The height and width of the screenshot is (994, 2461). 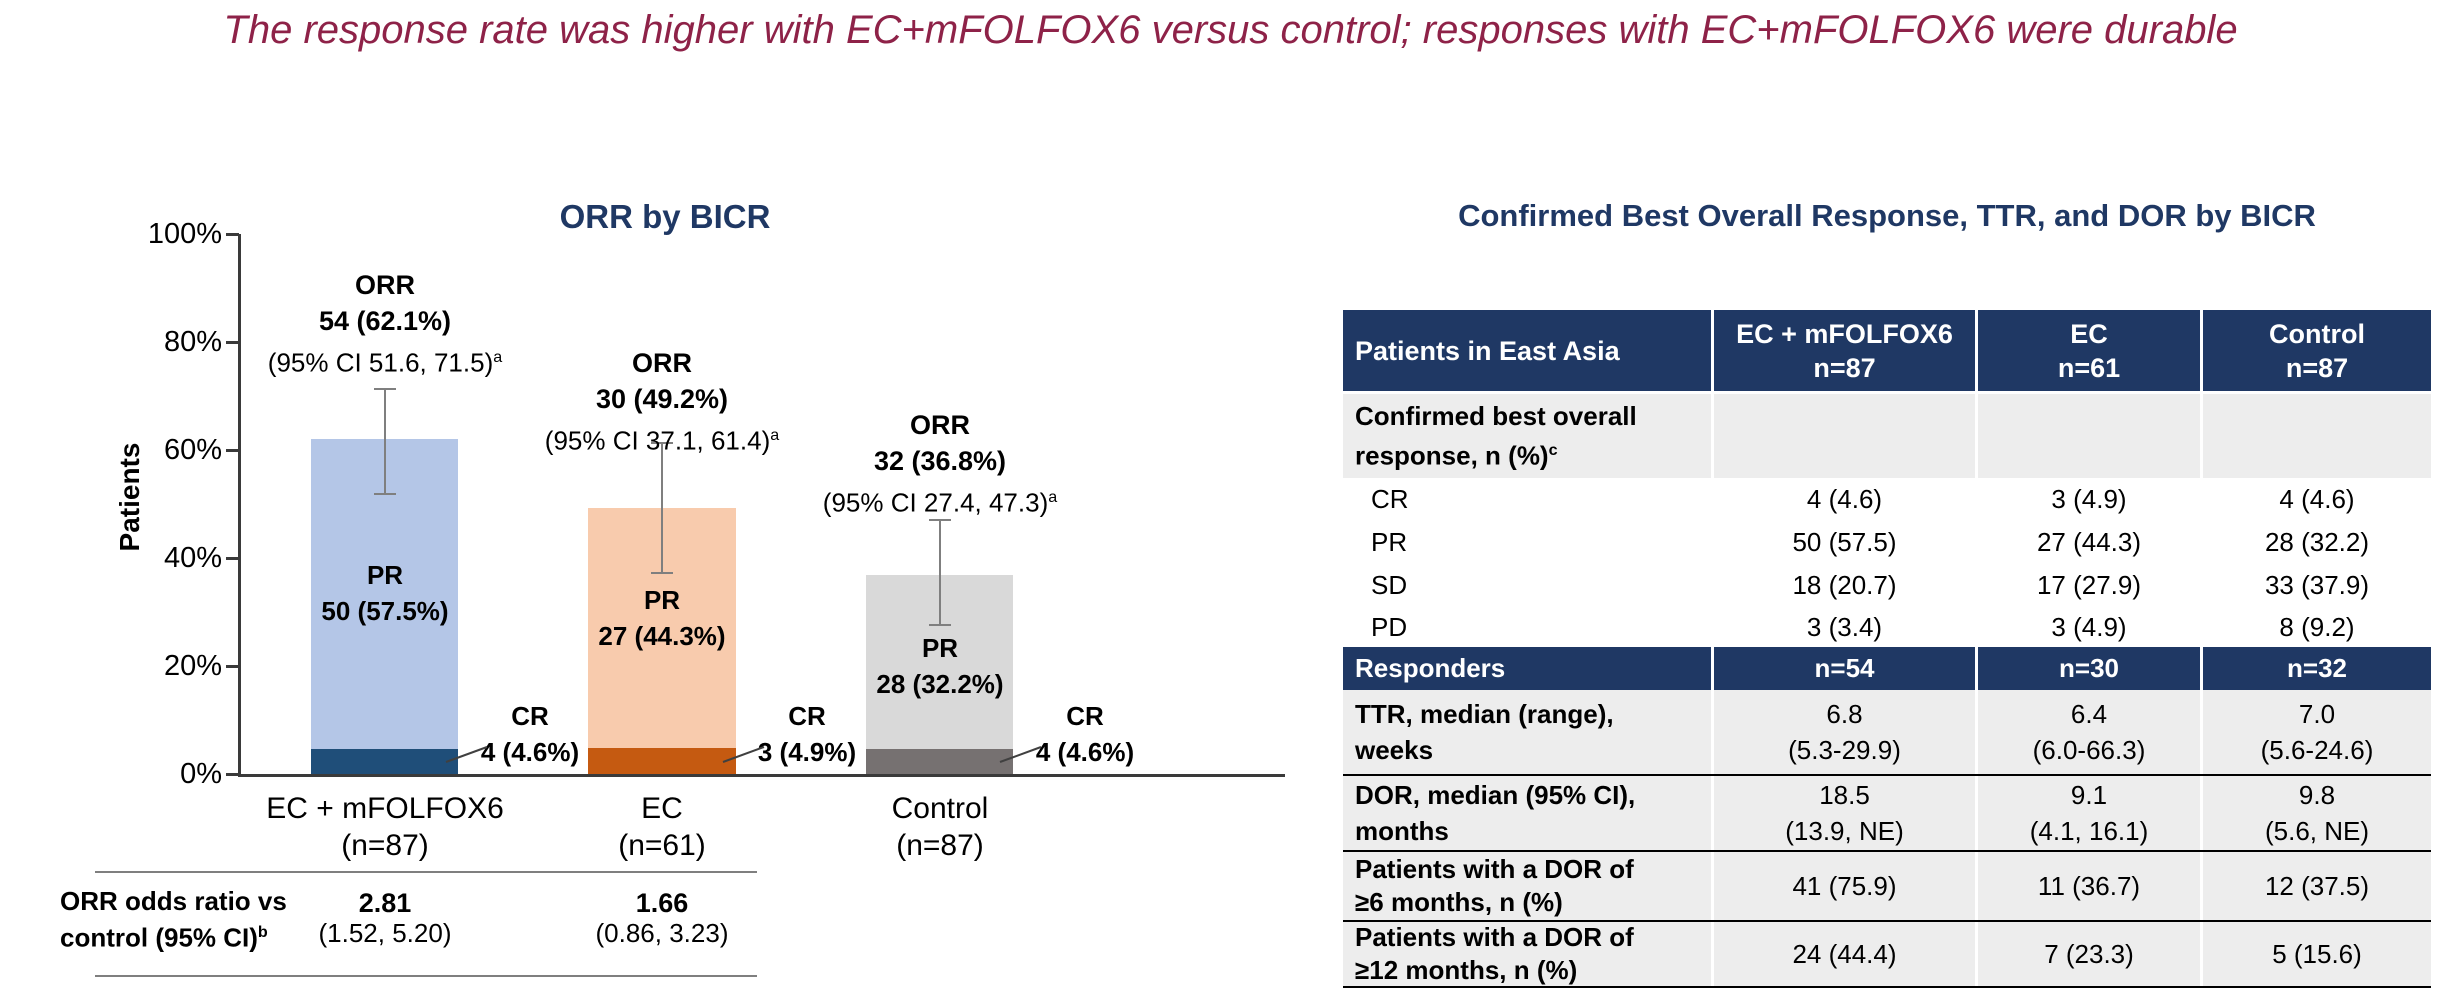 What do you see at coordinates (1496, 436) in the screenshot?
I see `row-label: Confirmed best overall response, n (%)c` at bounding box center [1496, 436].